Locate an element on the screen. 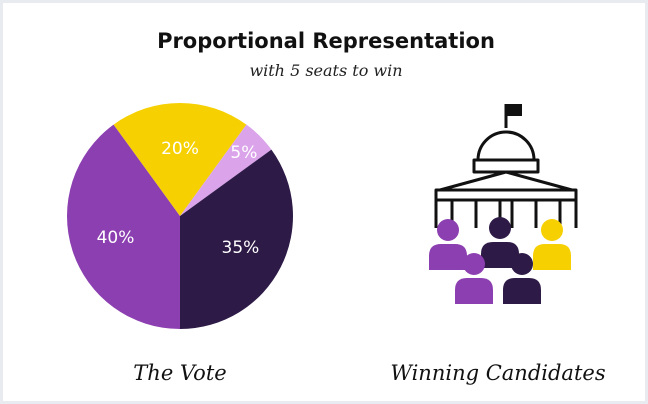 This screenshot has width=648, height=404. slice-label: 5% is located at coordinates (243, 153).